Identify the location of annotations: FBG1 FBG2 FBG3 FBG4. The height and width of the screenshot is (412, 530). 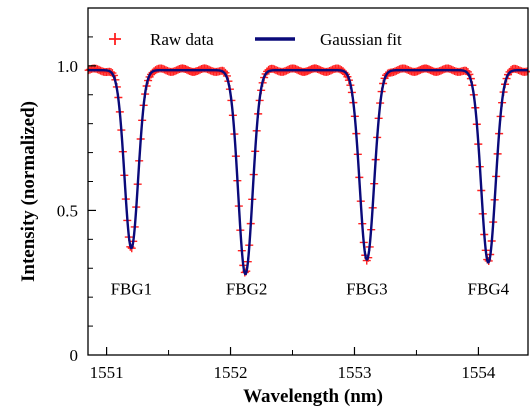
(310, 288).